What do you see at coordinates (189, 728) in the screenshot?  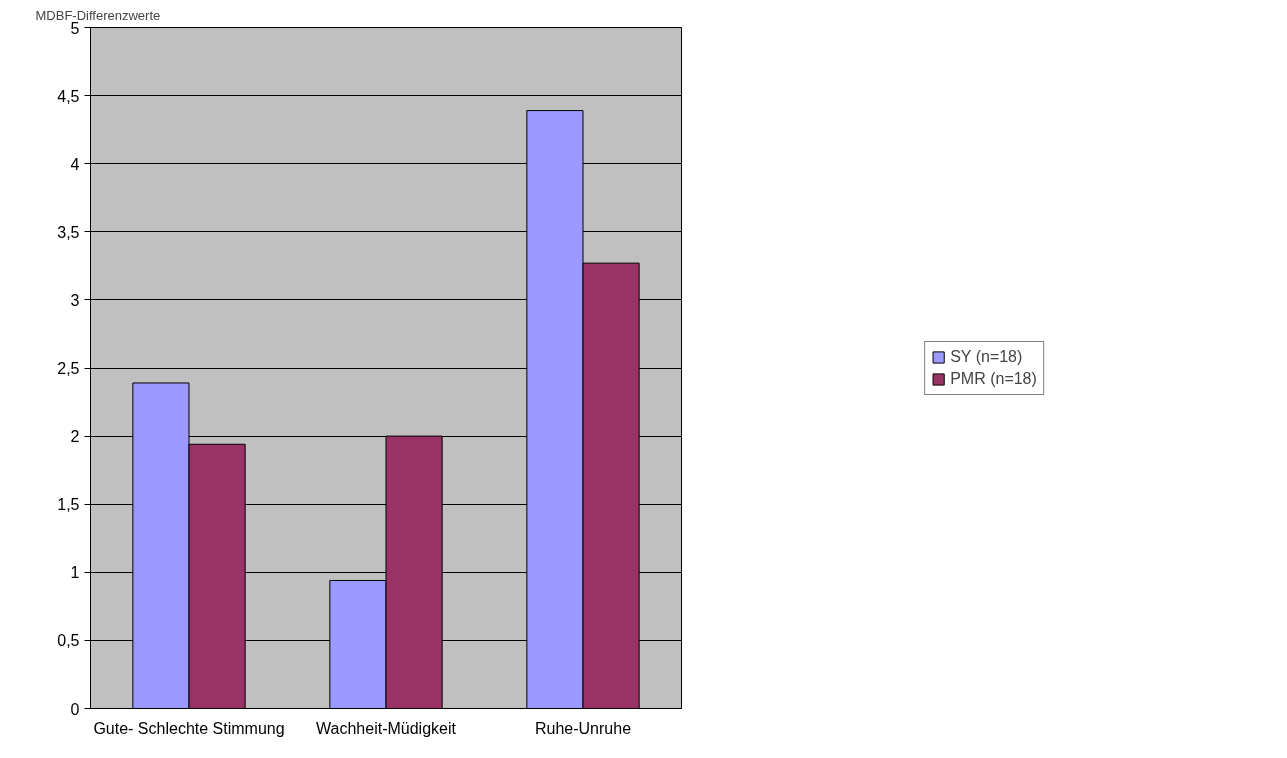 I see `x-tick-label: Gute- Schlechte Stimmung` at bounding box center [189, 728].